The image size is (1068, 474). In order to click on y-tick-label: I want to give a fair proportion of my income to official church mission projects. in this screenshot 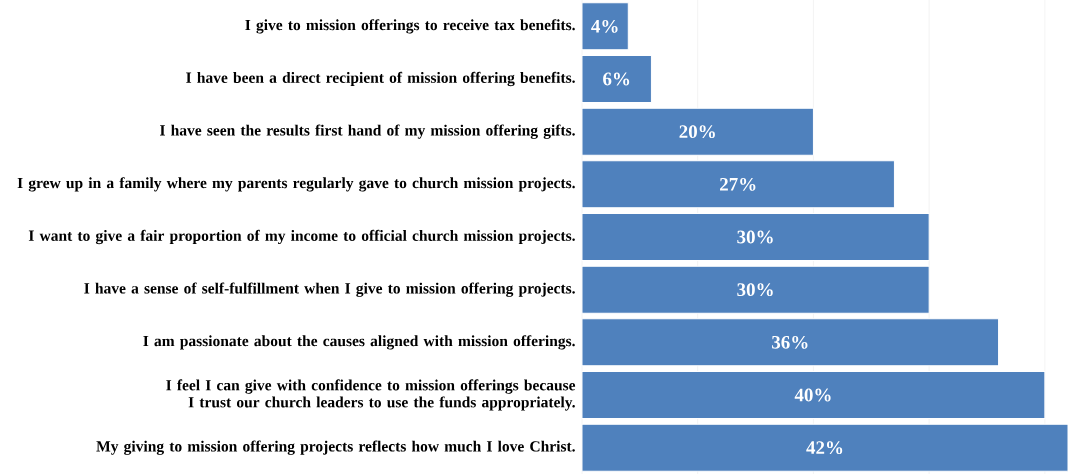, I will do `click(301, 237)`.